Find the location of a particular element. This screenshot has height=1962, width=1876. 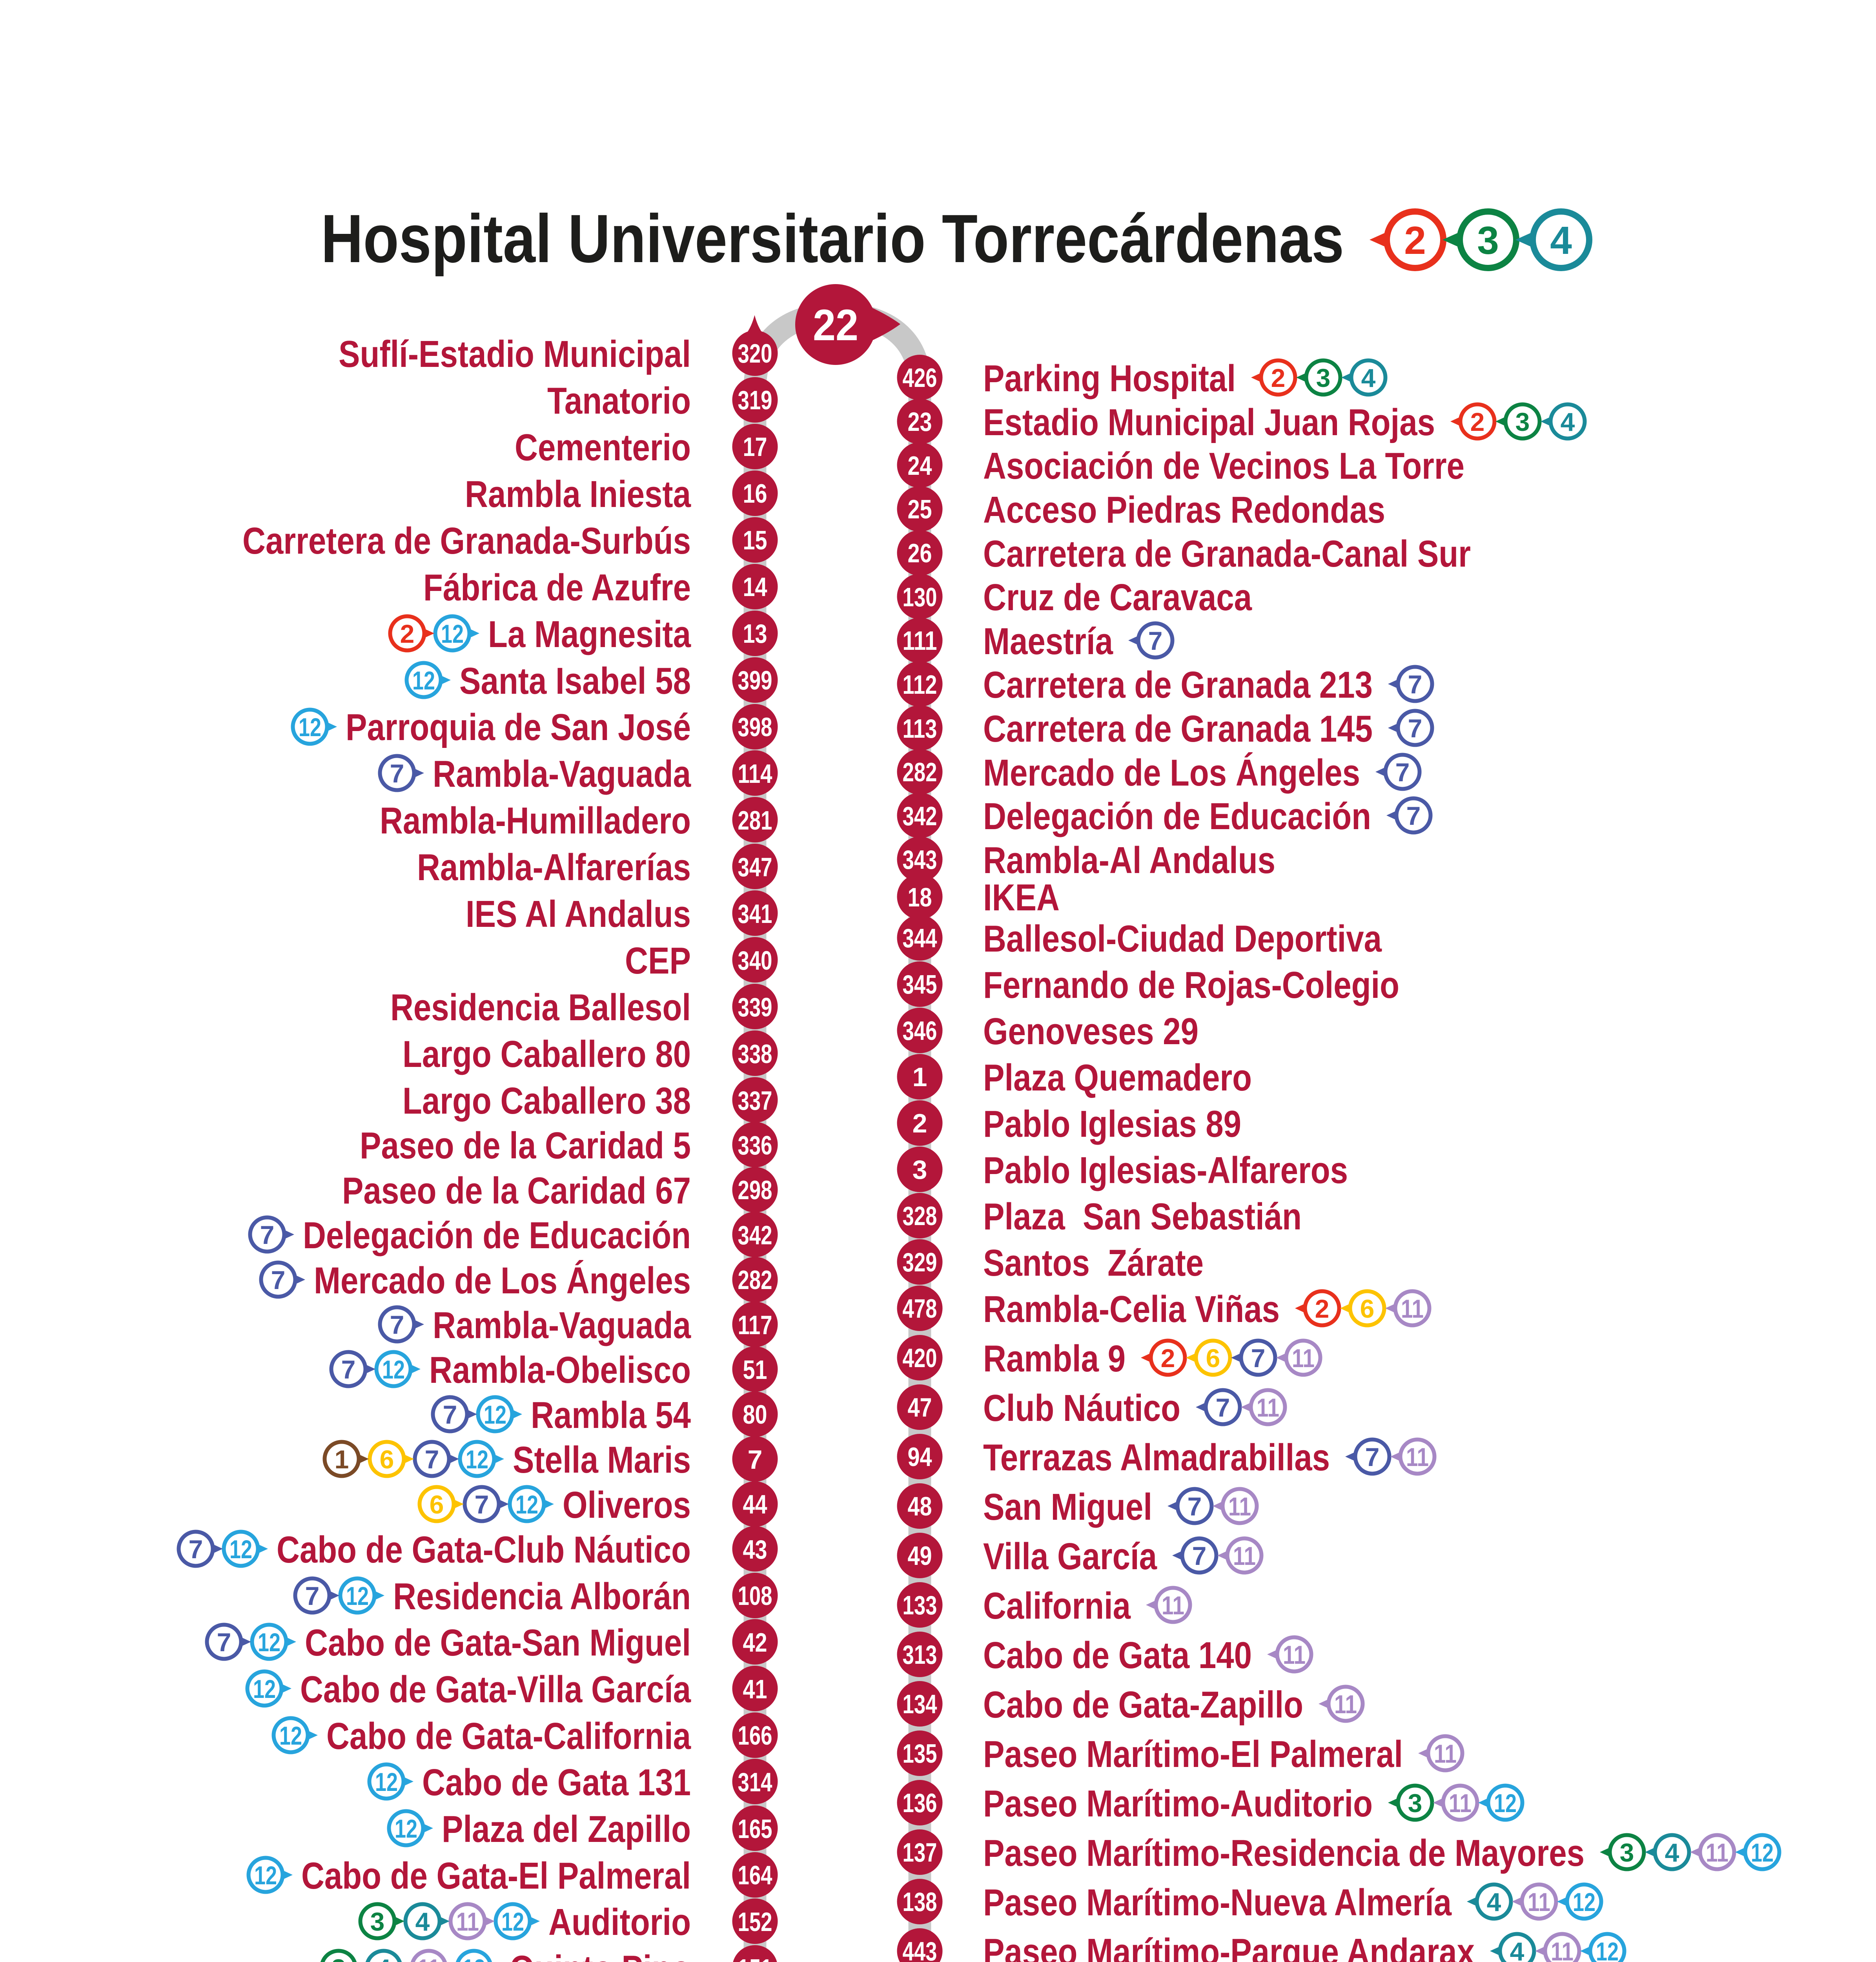

svg-text: 130 is located at coordinates (920, 597).